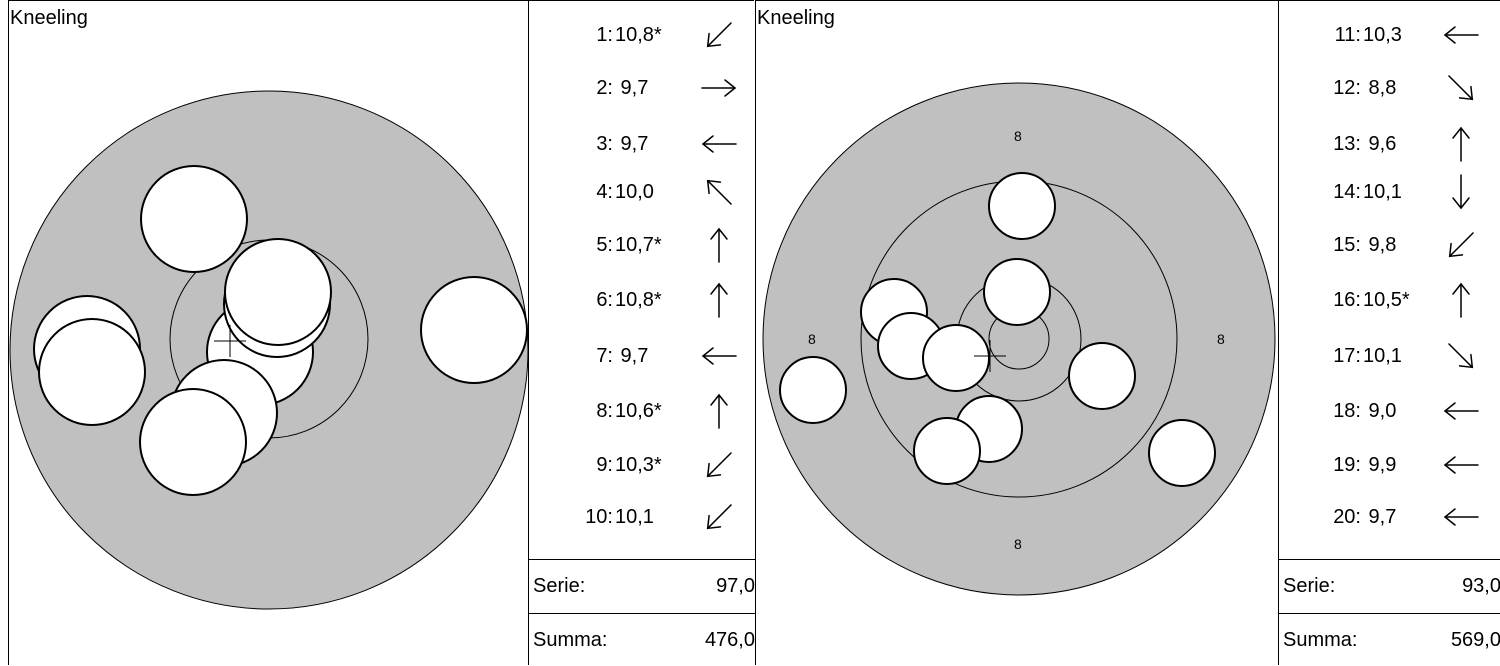 The image size is (1500, 666). I want to click on shot-row: 16: 10,5*, so click(1389, 300).